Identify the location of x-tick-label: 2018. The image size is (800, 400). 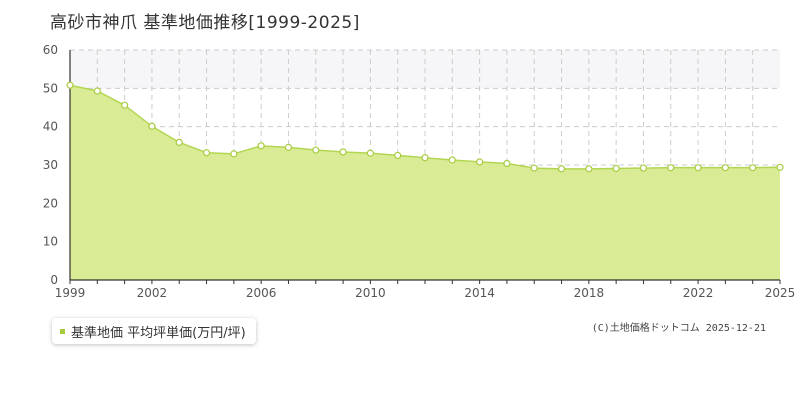
(589, 293).